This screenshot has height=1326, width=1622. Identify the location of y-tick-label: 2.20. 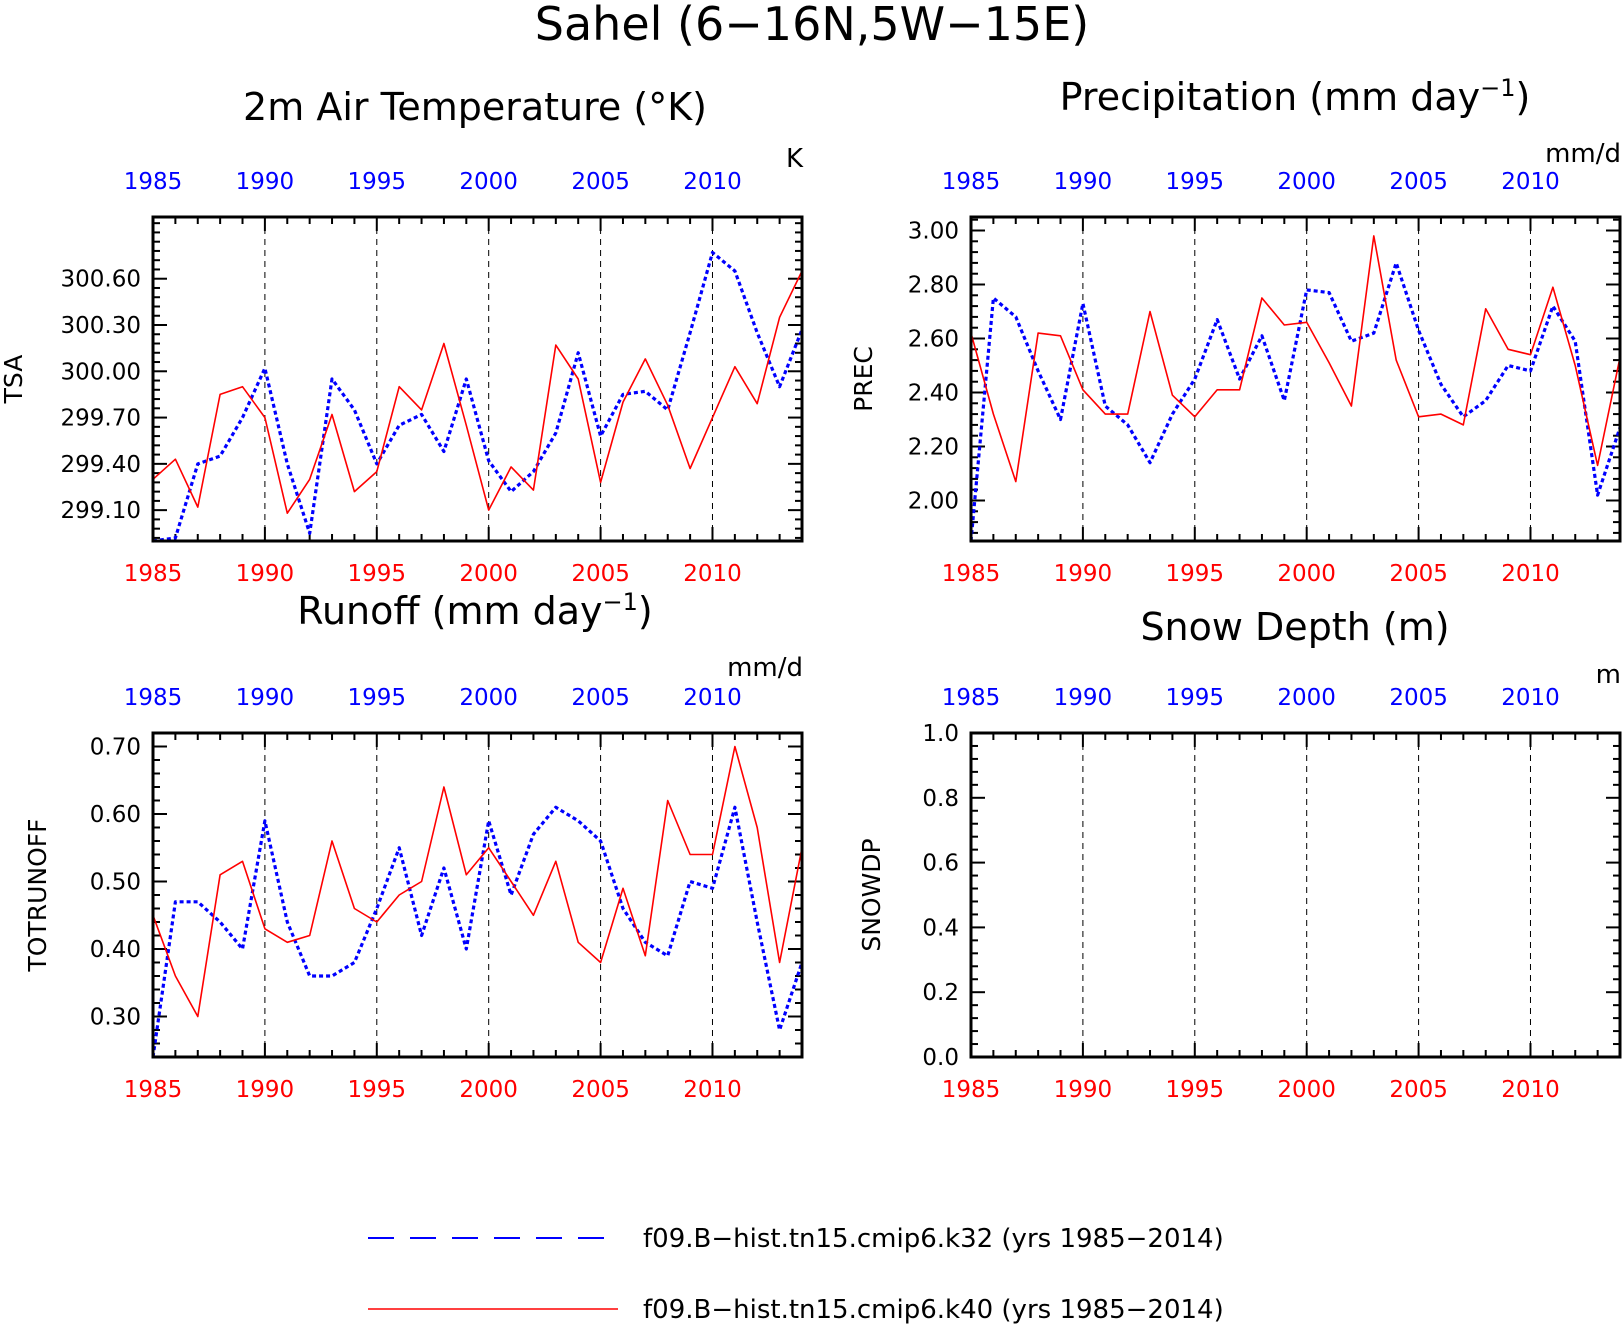
(933, 448).